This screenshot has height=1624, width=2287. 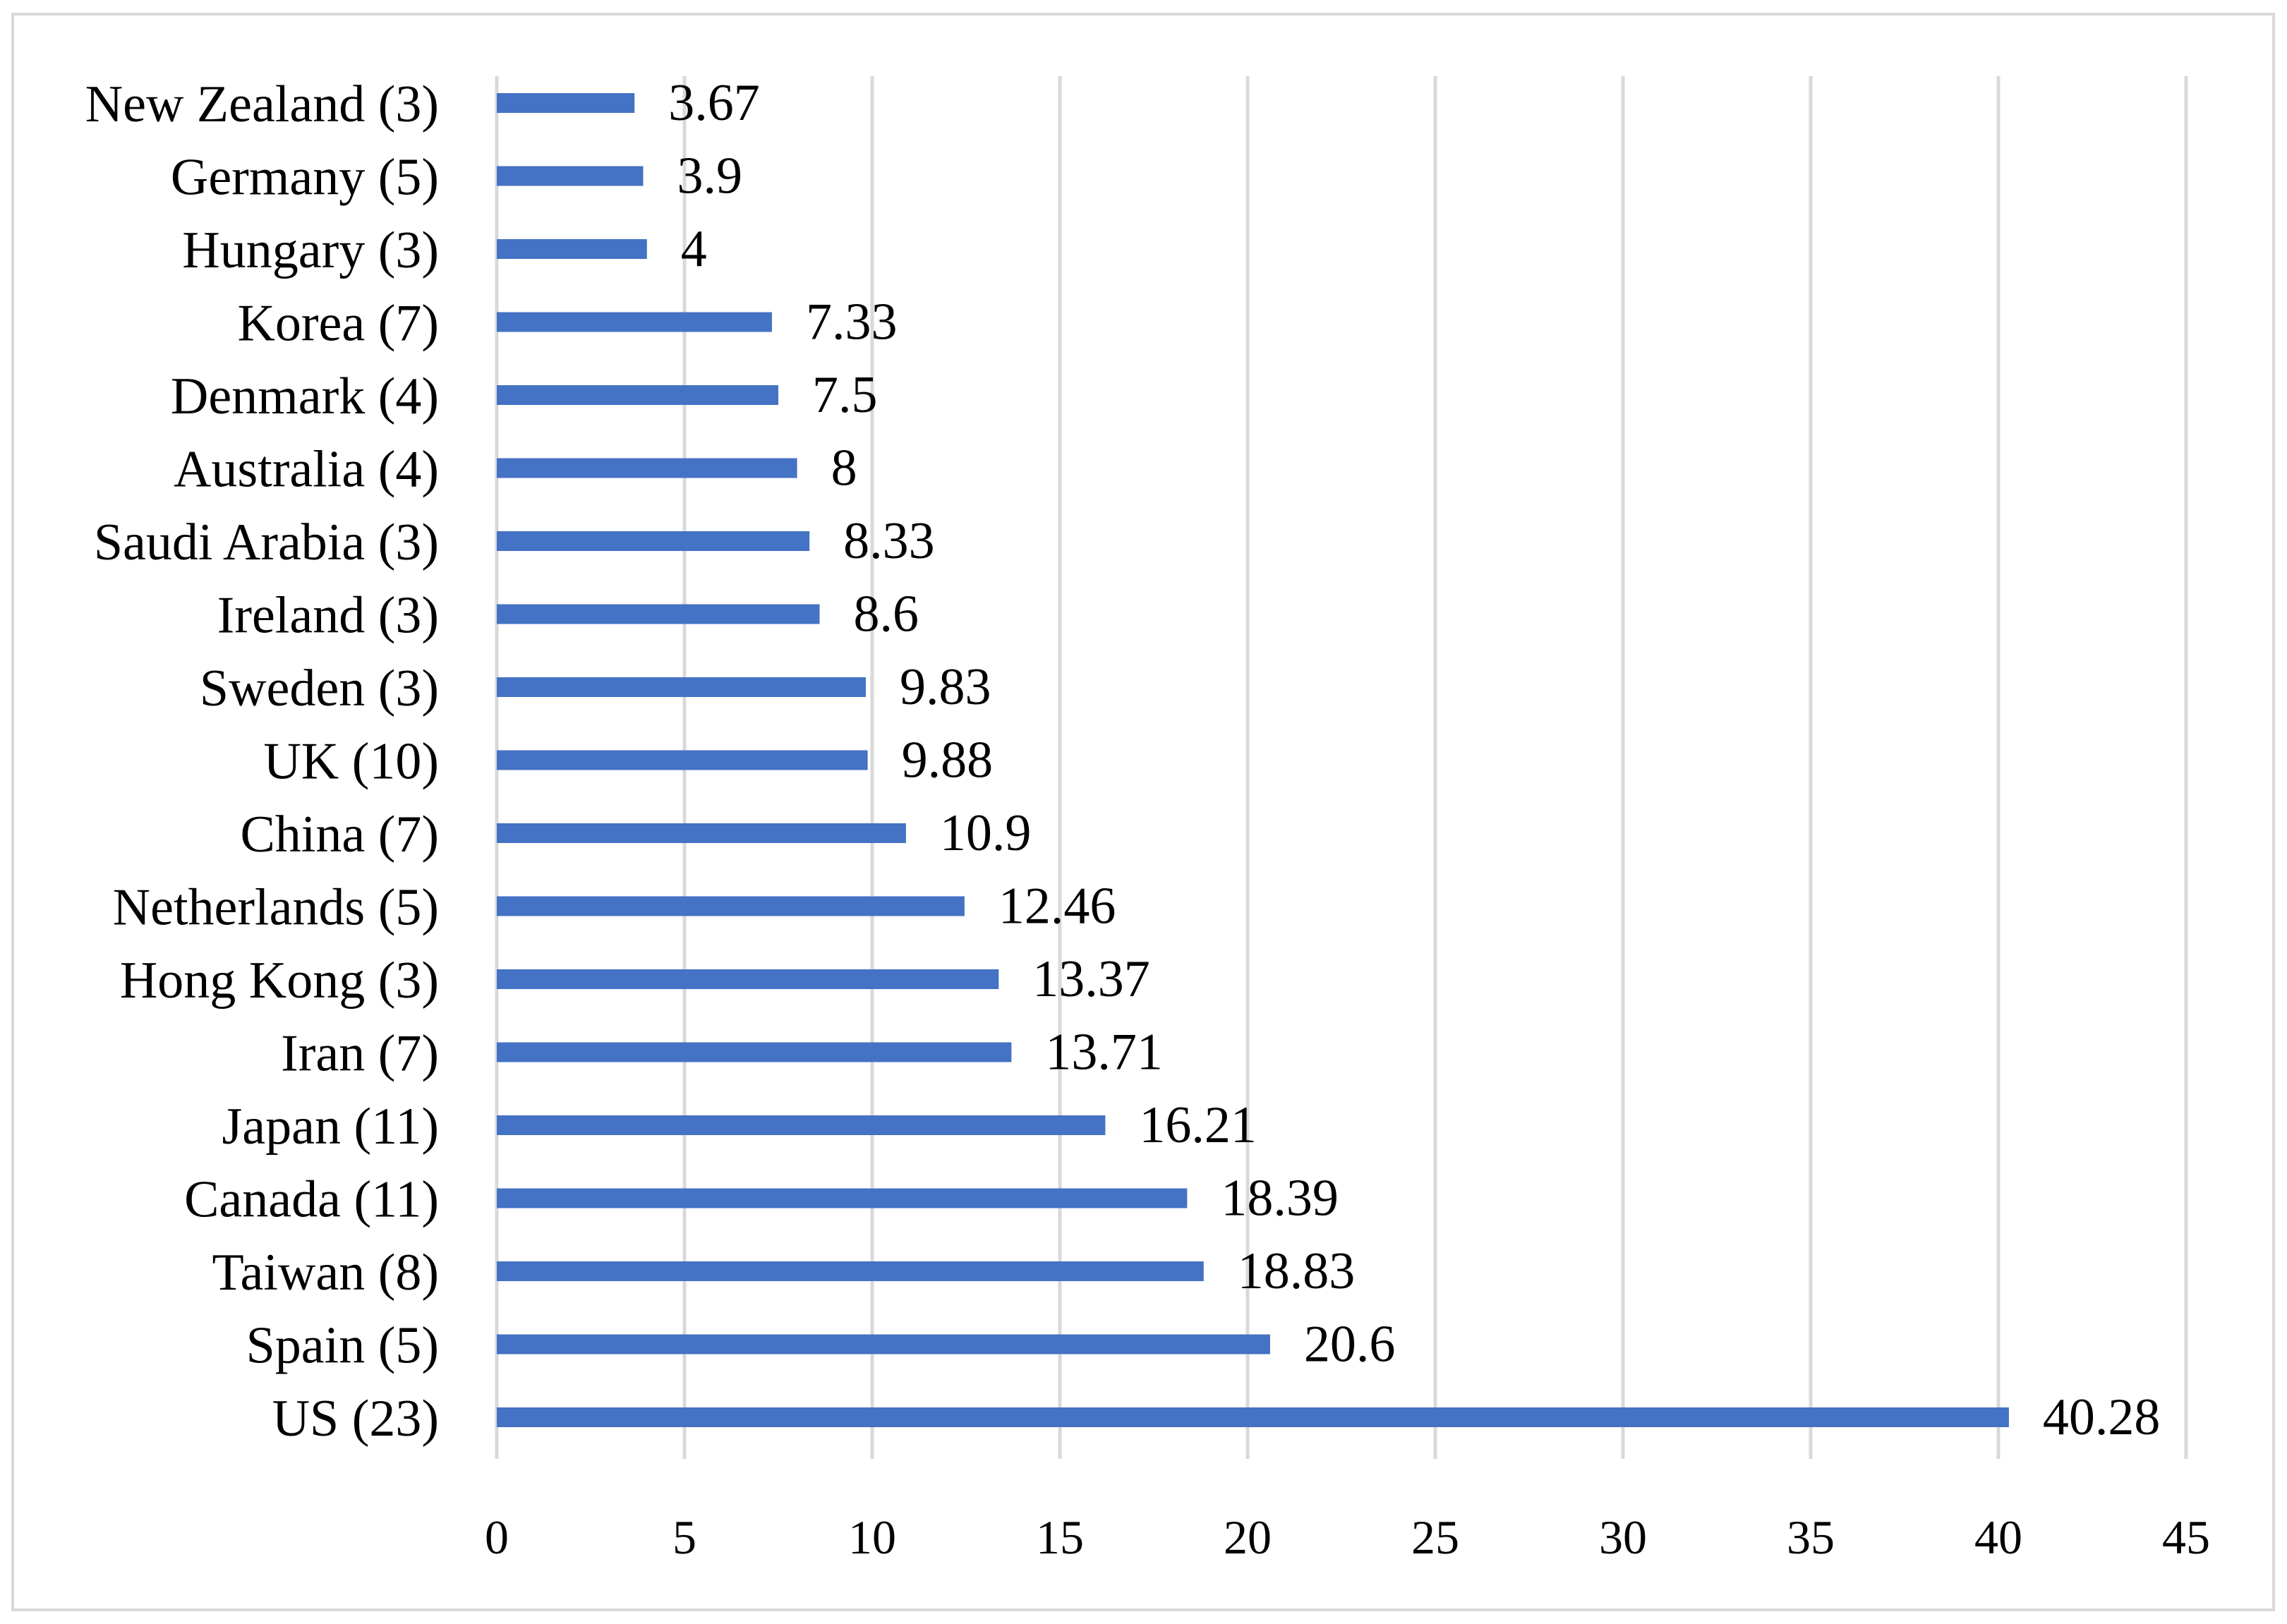 I want to click on x-tick-label-25: 25, so click(x=1435, y=1537).